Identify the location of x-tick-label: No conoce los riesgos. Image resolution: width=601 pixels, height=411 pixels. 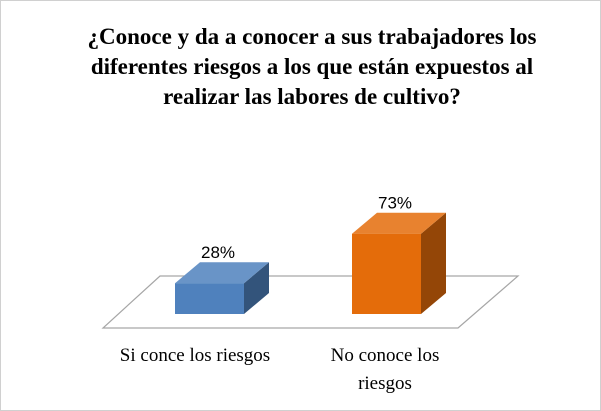
(385, 369).